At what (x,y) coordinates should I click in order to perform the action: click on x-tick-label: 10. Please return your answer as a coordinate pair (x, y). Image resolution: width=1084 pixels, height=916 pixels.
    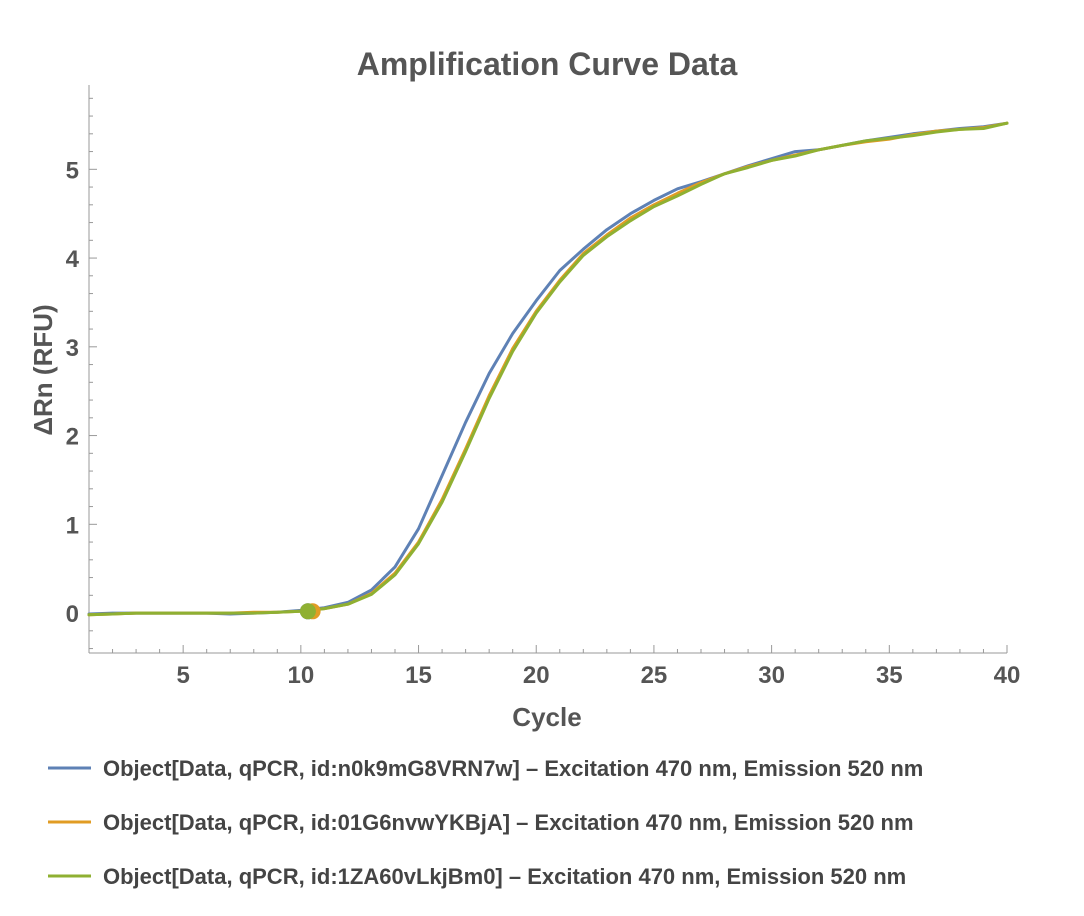
    Looking at the image, I should click on (300, 675).